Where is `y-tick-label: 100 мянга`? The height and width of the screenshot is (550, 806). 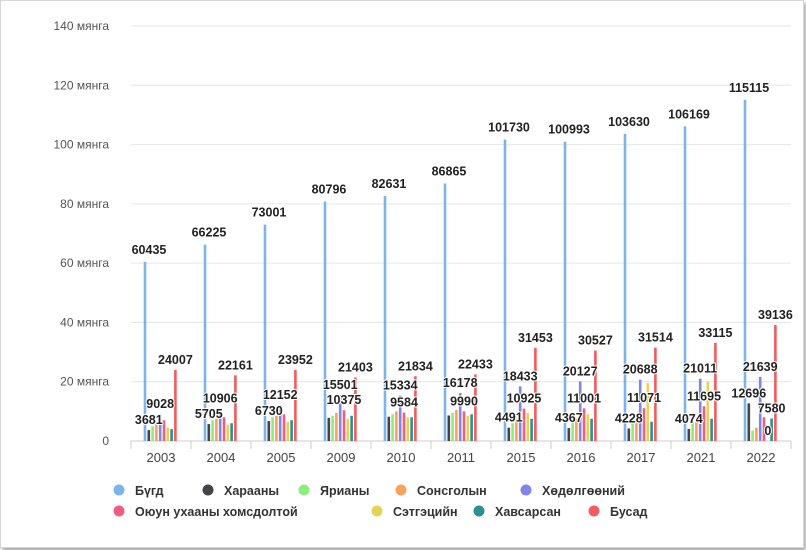 y-tick-label: 100 мянга is located at coordinates (81, 145).